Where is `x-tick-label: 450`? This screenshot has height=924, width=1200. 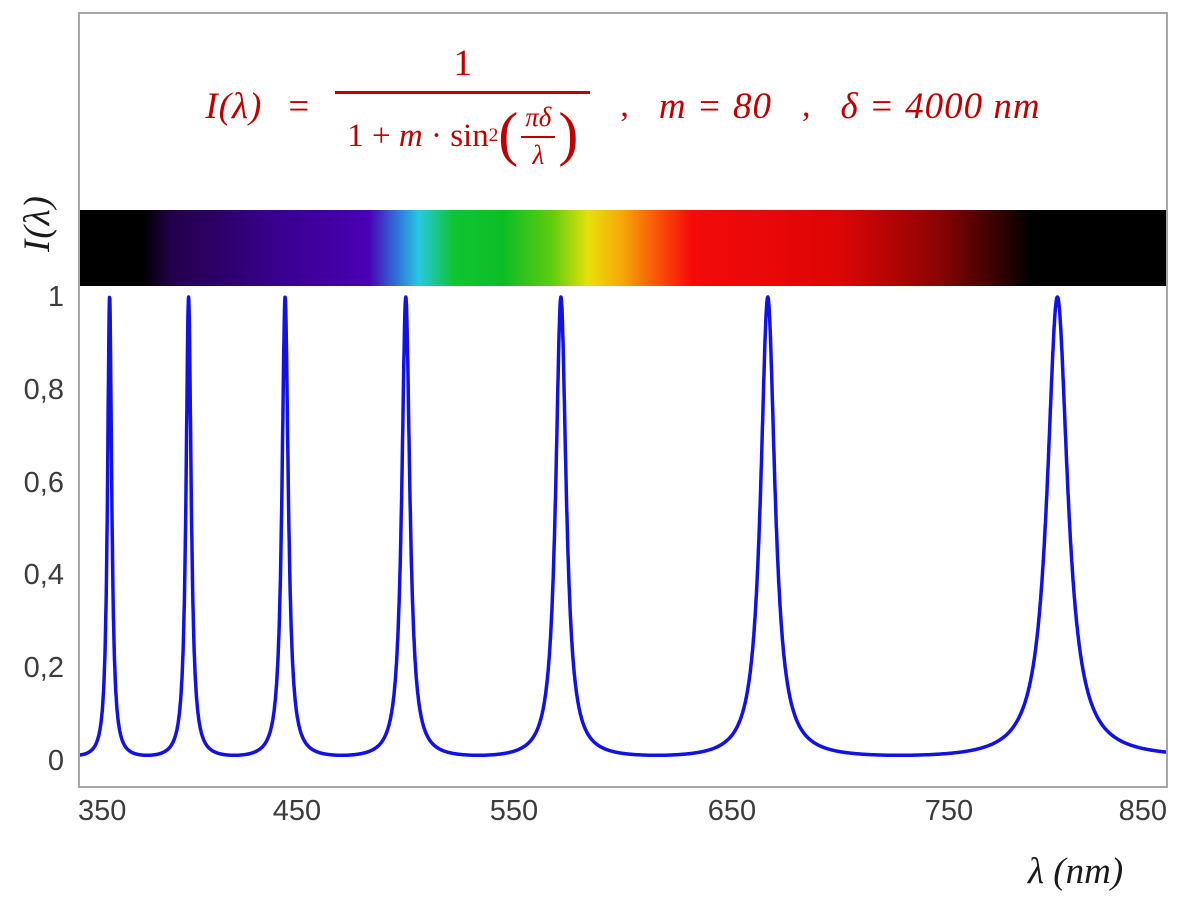
x-tick-label: 450 is located at coordinates (297, 811).